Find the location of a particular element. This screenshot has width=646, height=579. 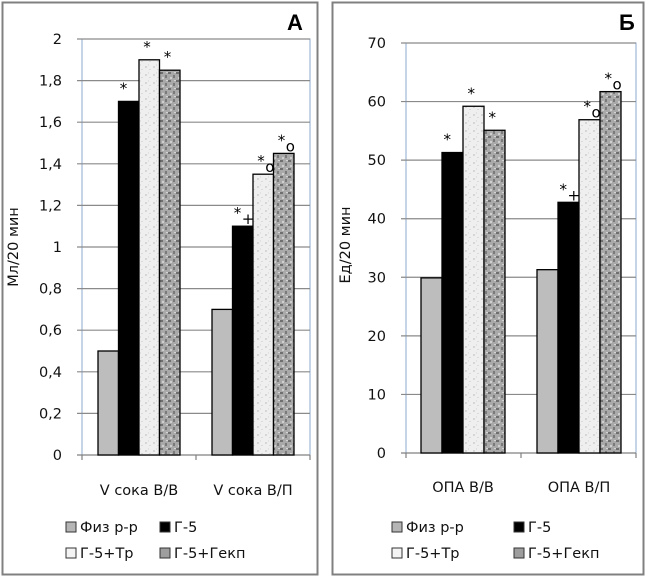

y-tick-label: 1,2 is located at coordinates (50, 206).